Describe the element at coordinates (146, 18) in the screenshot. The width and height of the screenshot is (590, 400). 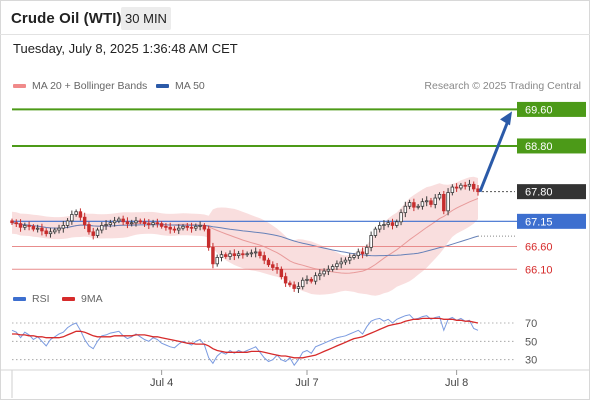
I see `timeframe-button: 30 MIN` at that location.